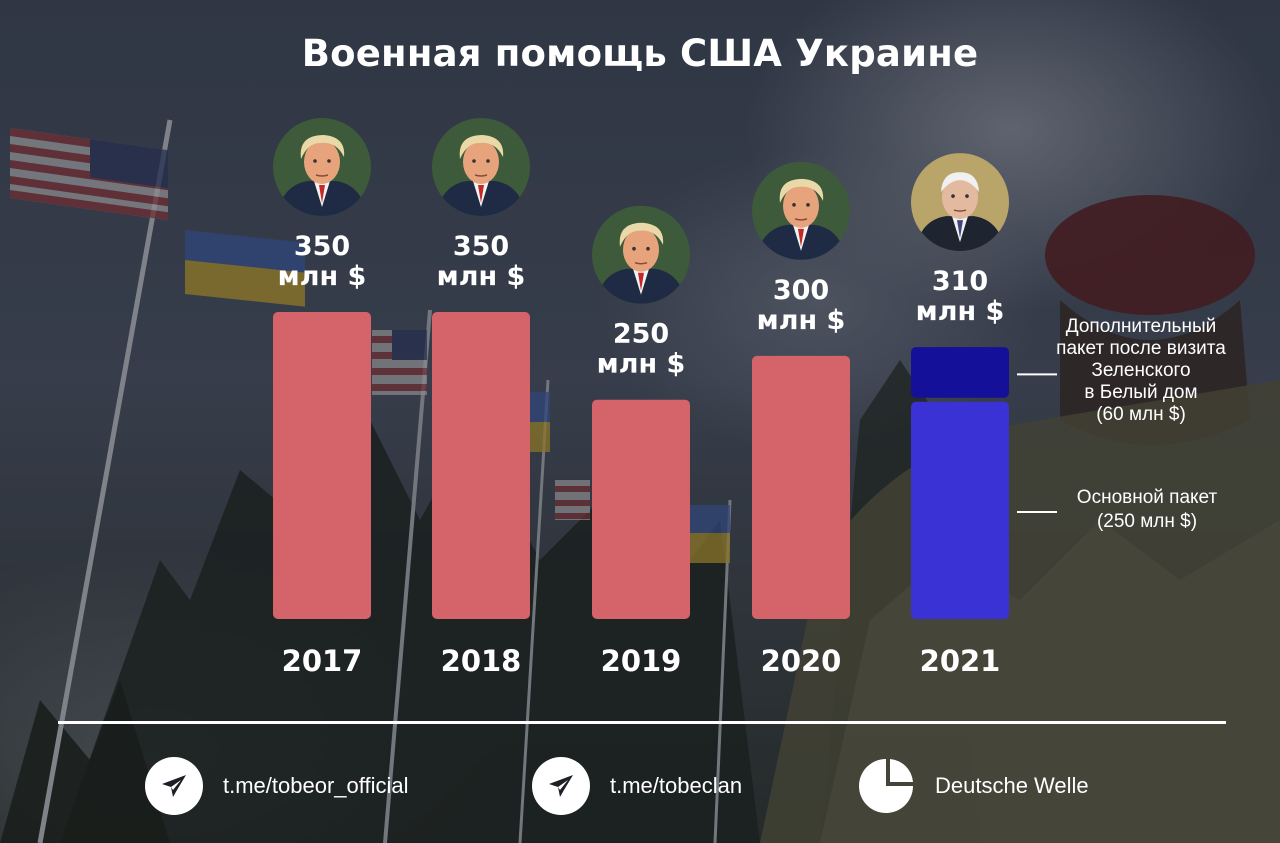  I want to click on biden-portrait, so click(960, 202).